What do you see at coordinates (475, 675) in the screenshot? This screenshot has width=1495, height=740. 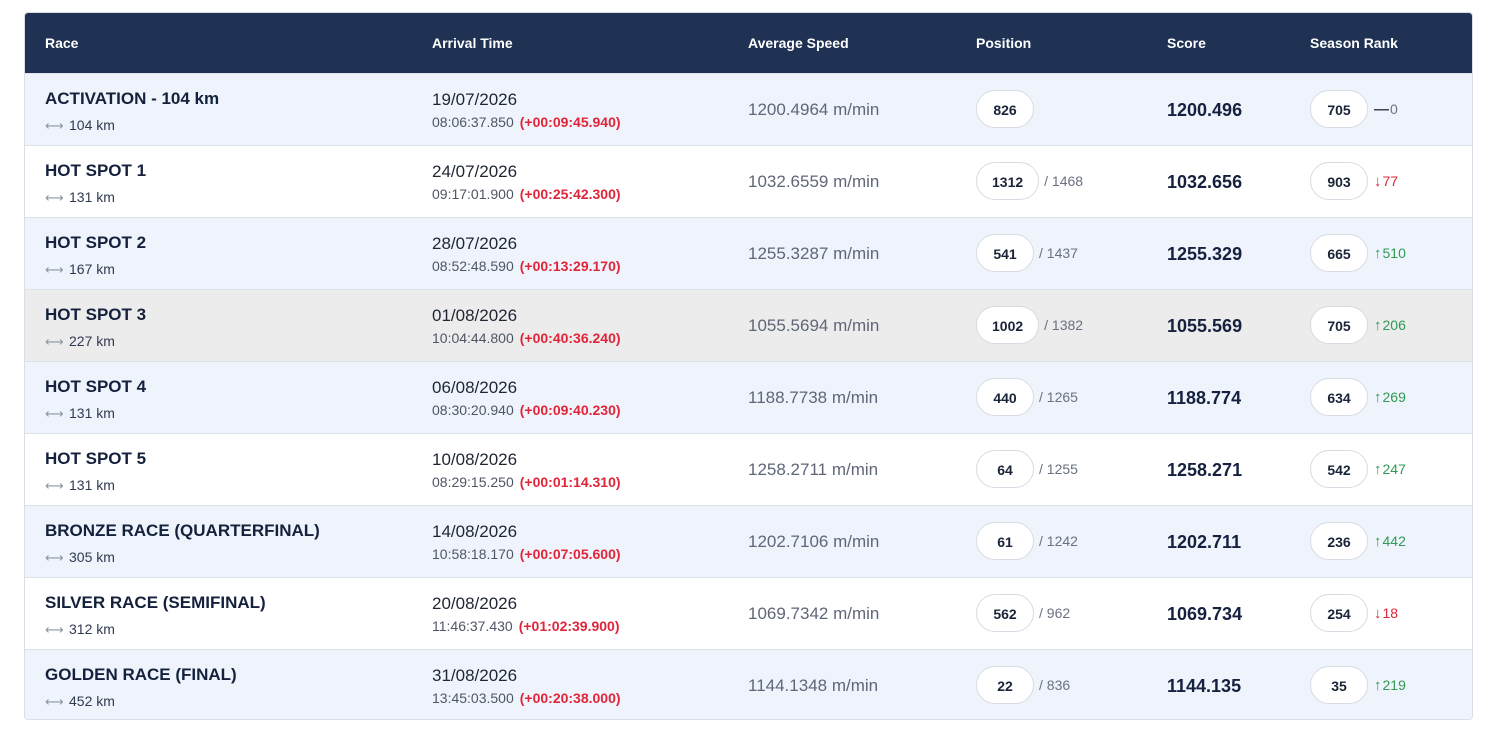 I see `arrival-date: 31/08/2026` at bounding box center [475, 675].